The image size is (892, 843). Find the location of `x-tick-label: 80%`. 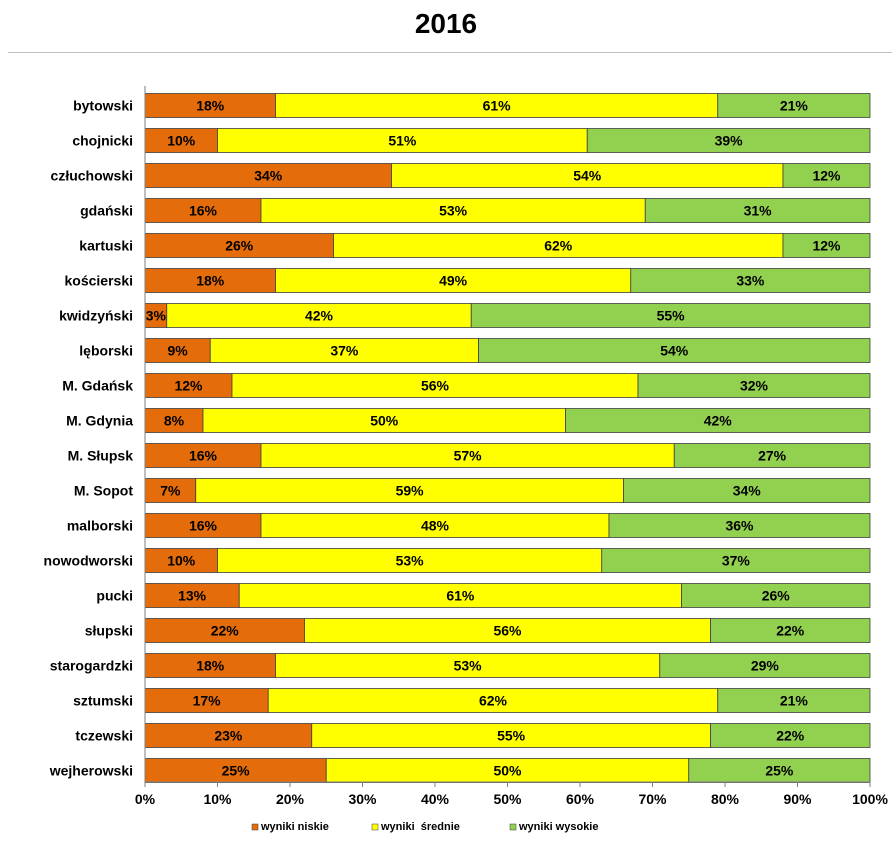

x-tick-label: 80% is located at coordinates (725, 799).